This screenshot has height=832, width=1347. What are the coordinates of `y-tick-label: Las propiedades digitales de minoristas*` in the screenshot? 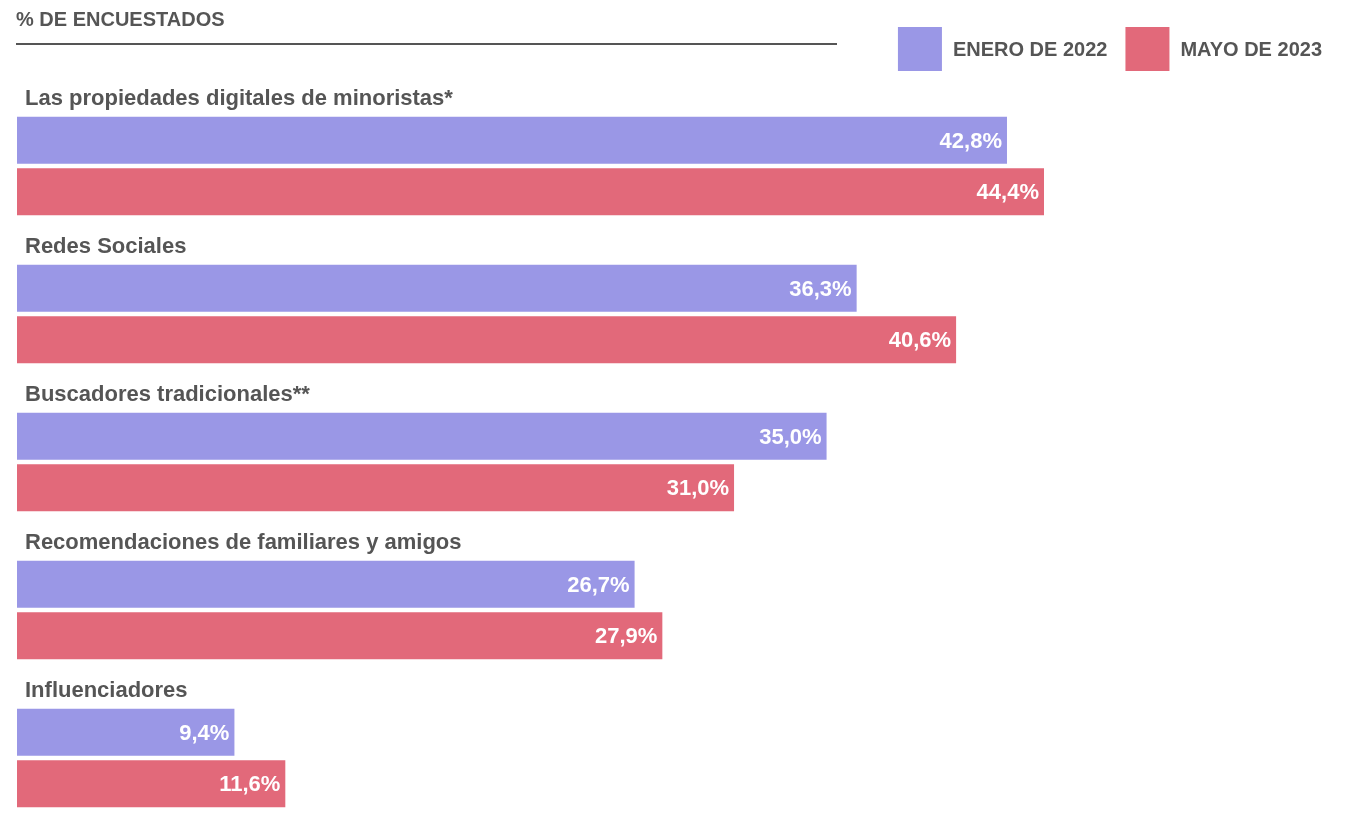 It's located at (239, 97).